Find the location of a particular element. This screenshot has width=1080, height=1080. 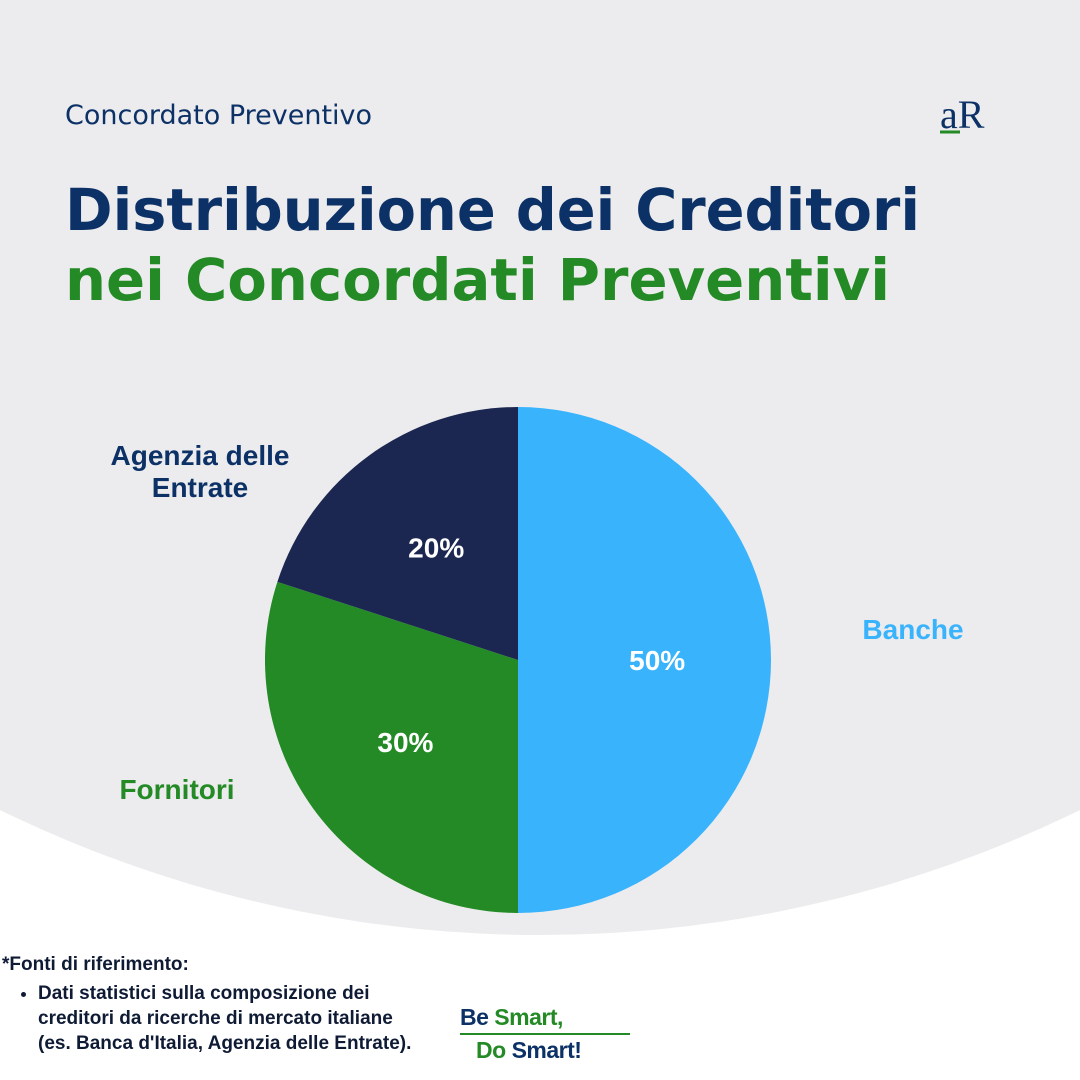

slogan-word: Smart! is located at coordinates (546, 1050).